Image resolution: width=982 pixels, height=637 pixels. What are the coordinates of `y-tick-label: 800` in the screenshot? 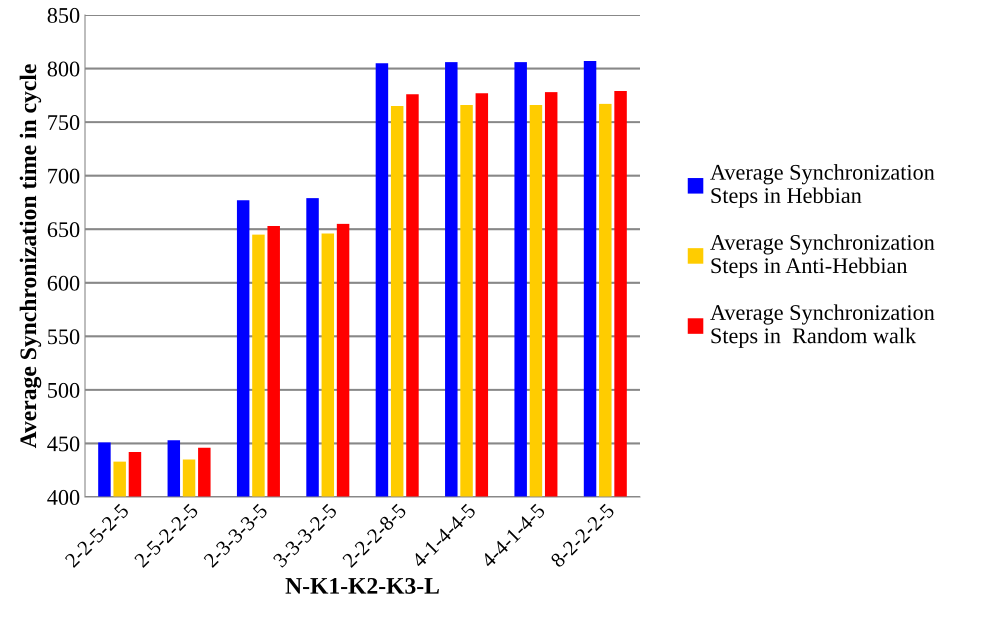 It's located at (64, 68).